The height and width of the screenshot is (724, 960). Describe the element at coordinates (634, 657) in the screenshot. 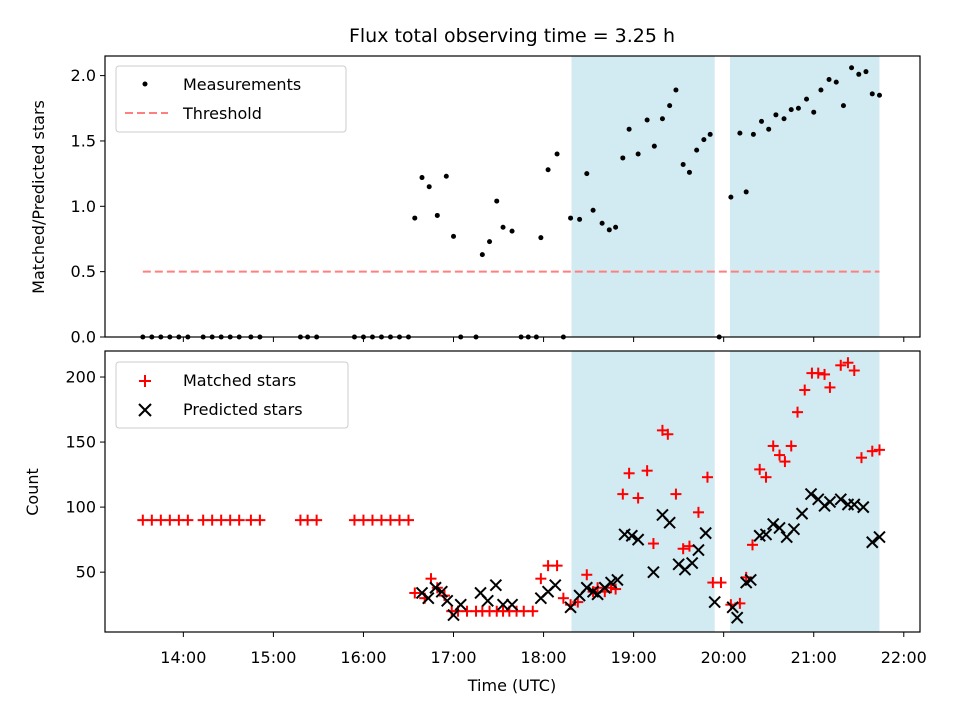

I see `xtick-label: 19:00` at that location.